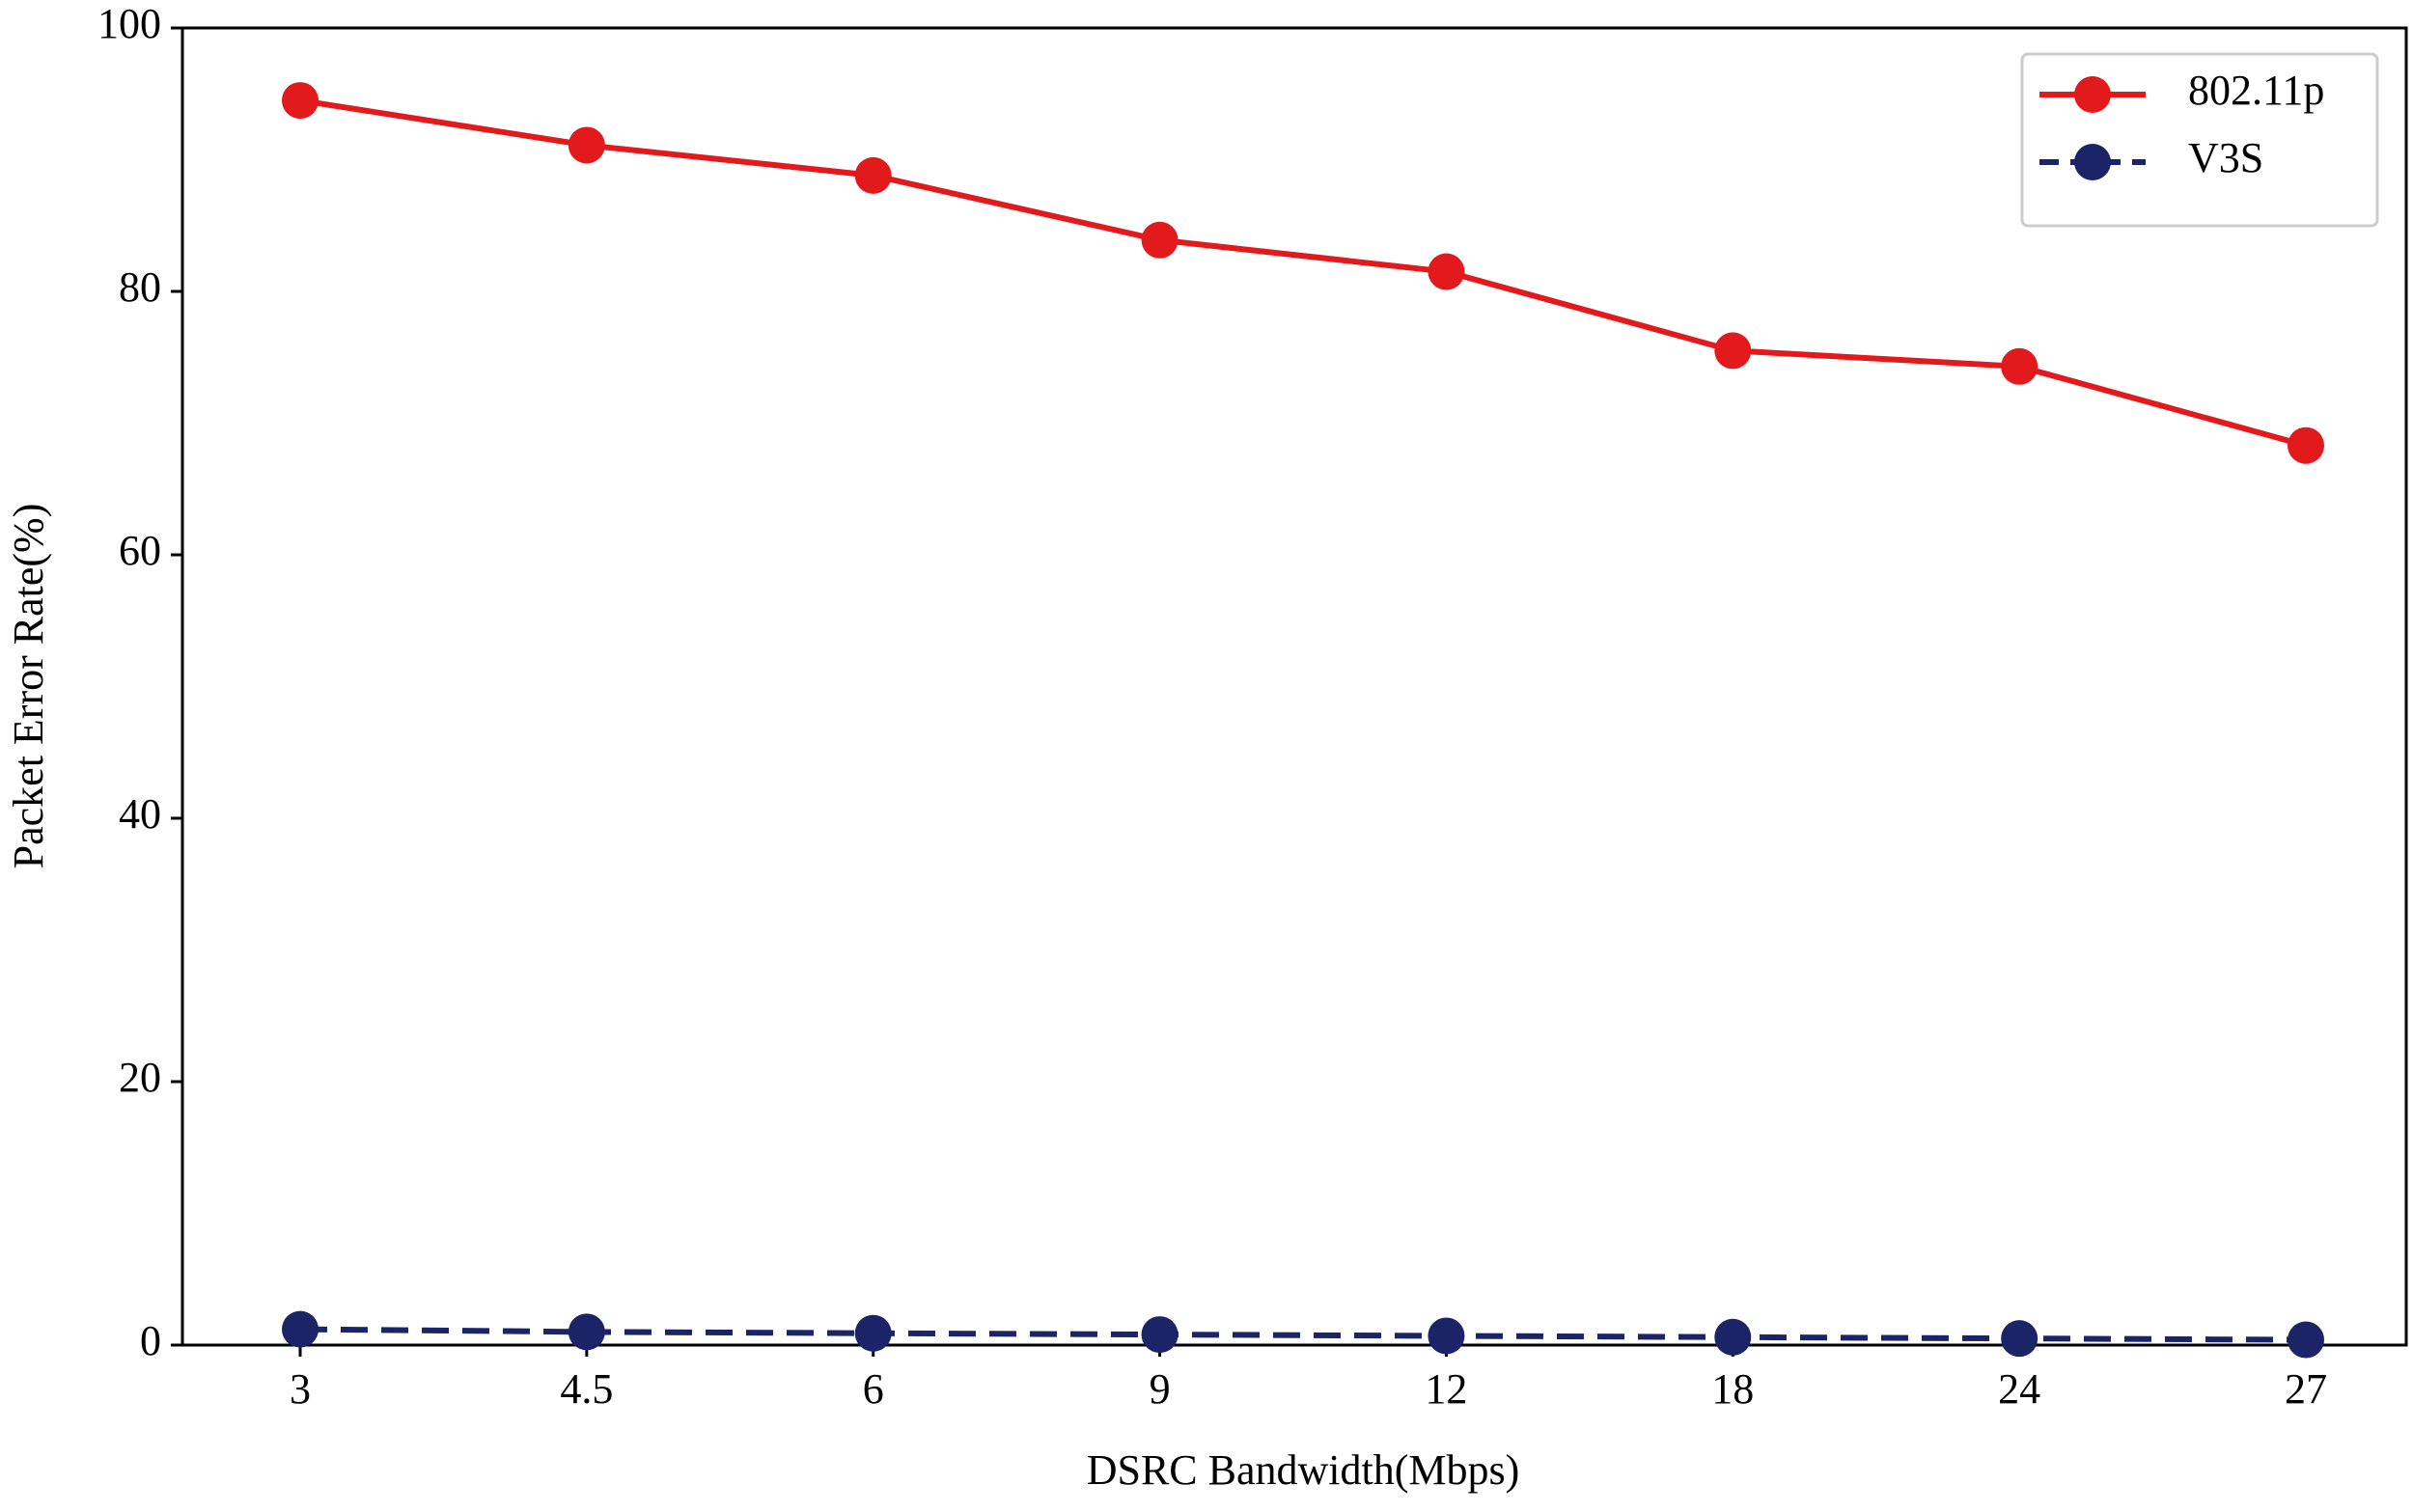 The image size is (2413, 1512). Describe the element at coordinates (140, 1077) in the screenshot. I see `y-tick-label: 20` at that location.